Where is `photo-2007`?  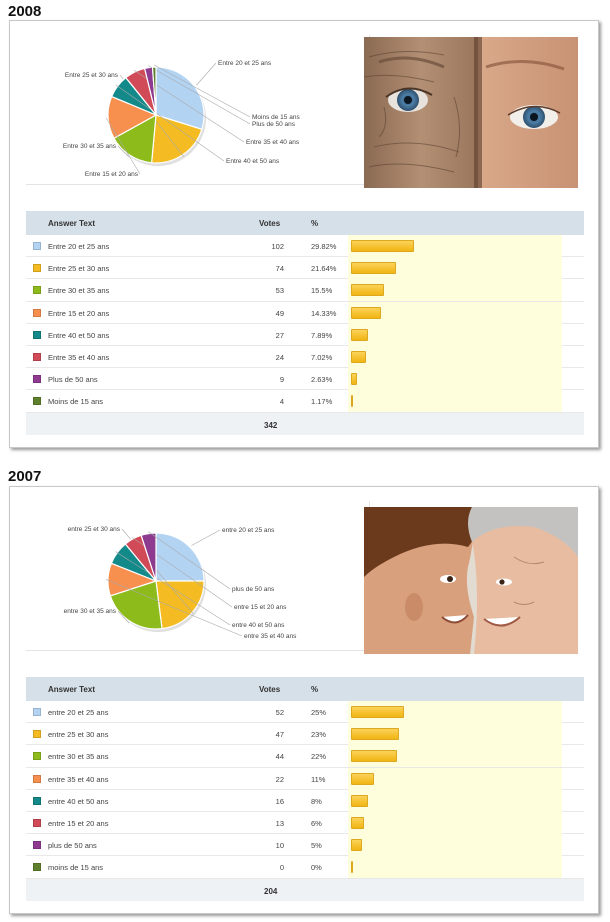
photo-2007 is located at coordinates (471, 580).